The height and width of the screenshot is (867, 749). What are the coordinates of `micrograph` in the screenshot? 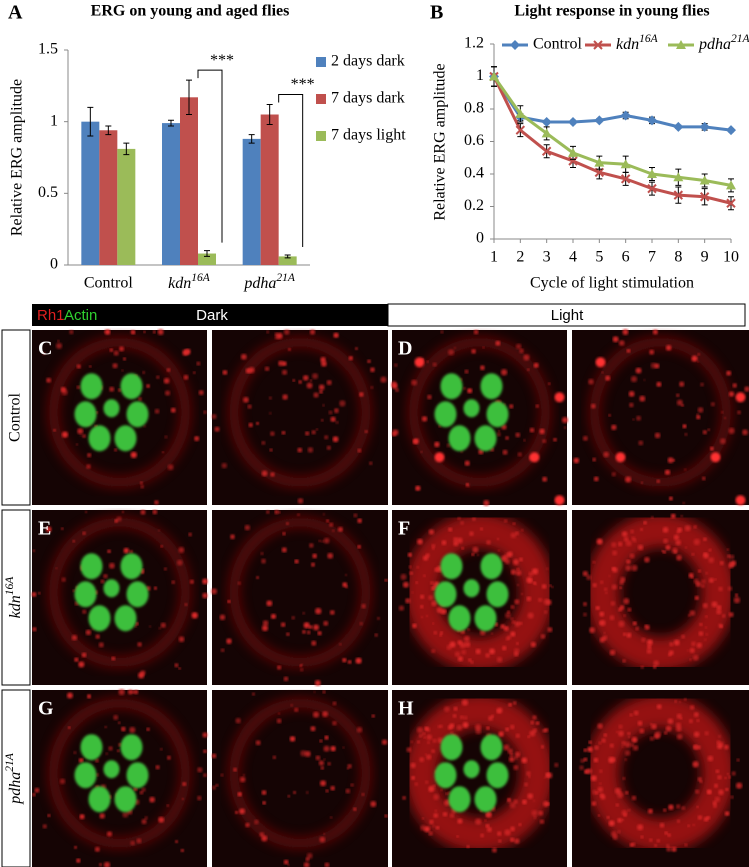 It's located at (120, 777).